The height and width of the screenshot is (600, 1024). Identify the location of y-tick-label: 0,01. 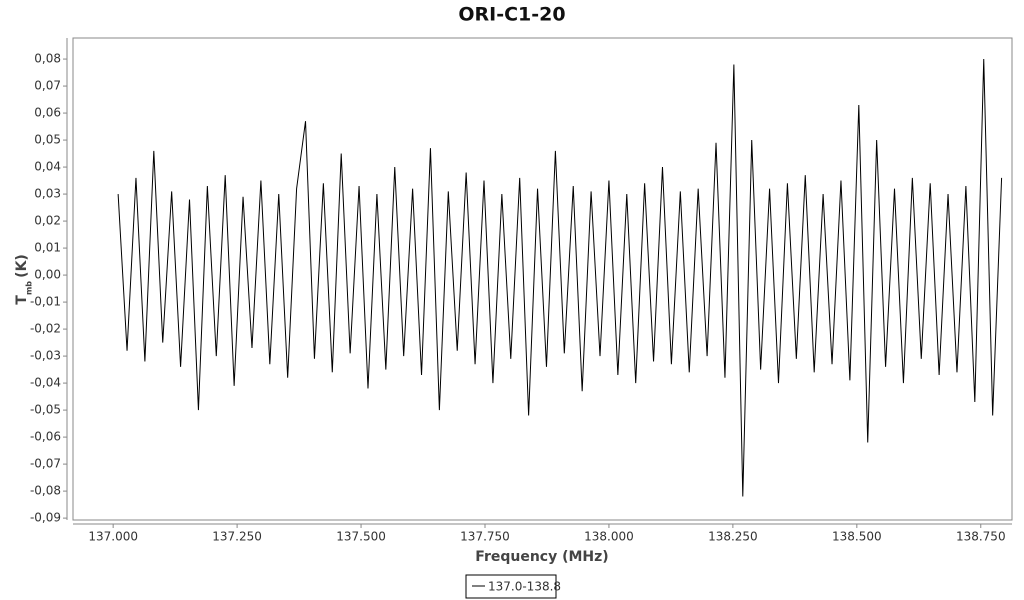
(47, 248).